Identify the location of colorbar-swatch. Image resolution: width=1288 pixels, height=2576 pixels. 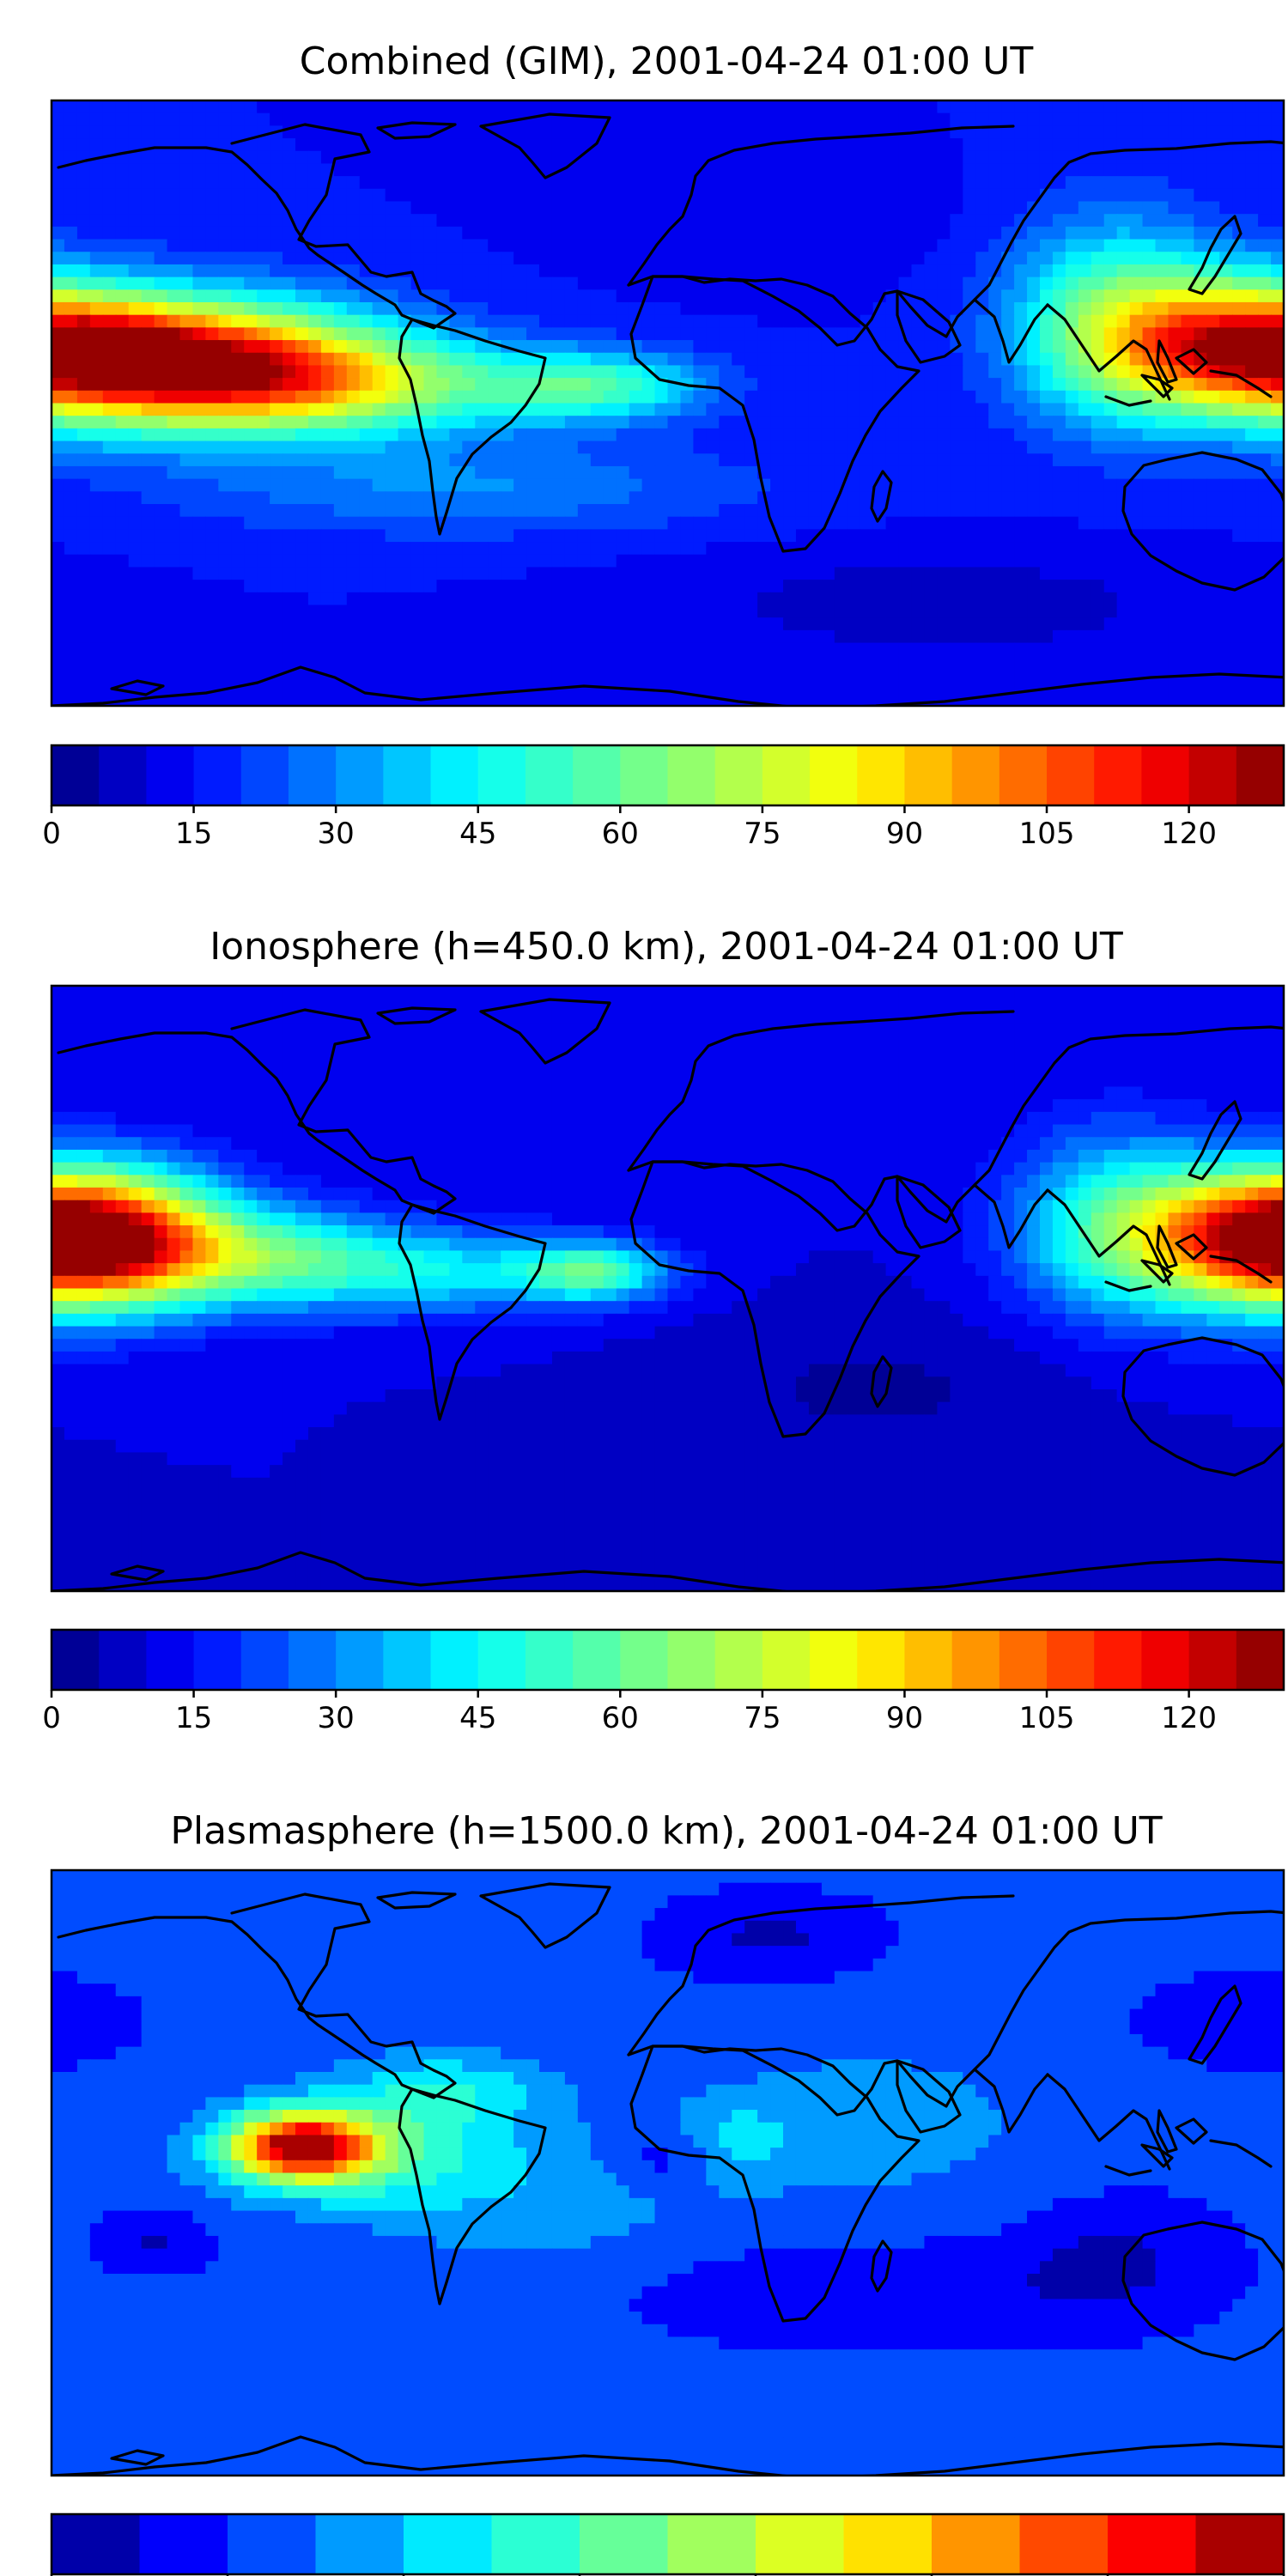
(218, 775).